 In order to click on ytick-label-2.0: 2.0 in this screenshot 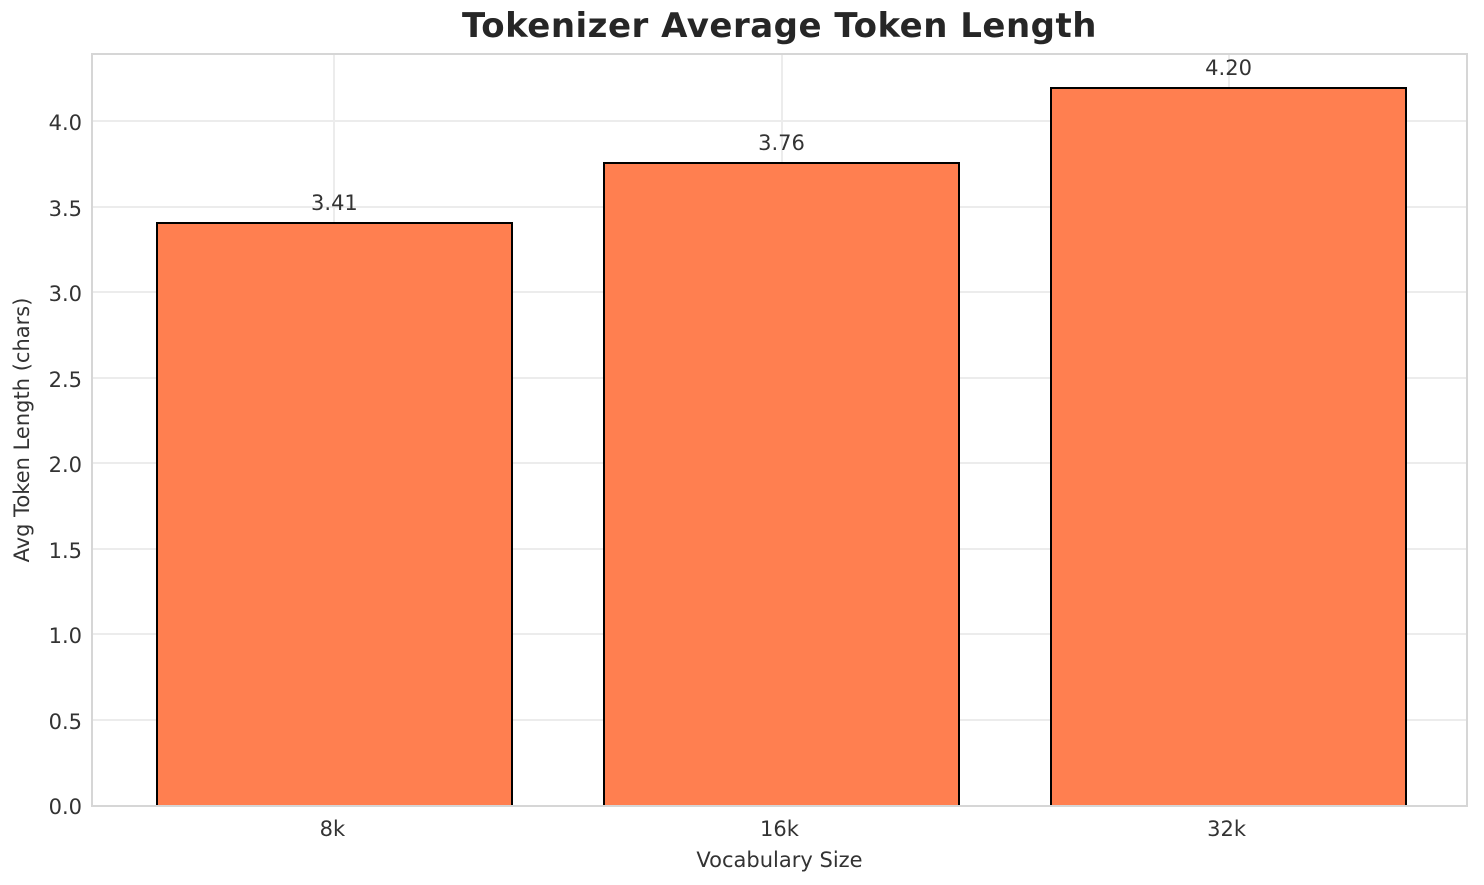, I will do `click(65, 465)`.